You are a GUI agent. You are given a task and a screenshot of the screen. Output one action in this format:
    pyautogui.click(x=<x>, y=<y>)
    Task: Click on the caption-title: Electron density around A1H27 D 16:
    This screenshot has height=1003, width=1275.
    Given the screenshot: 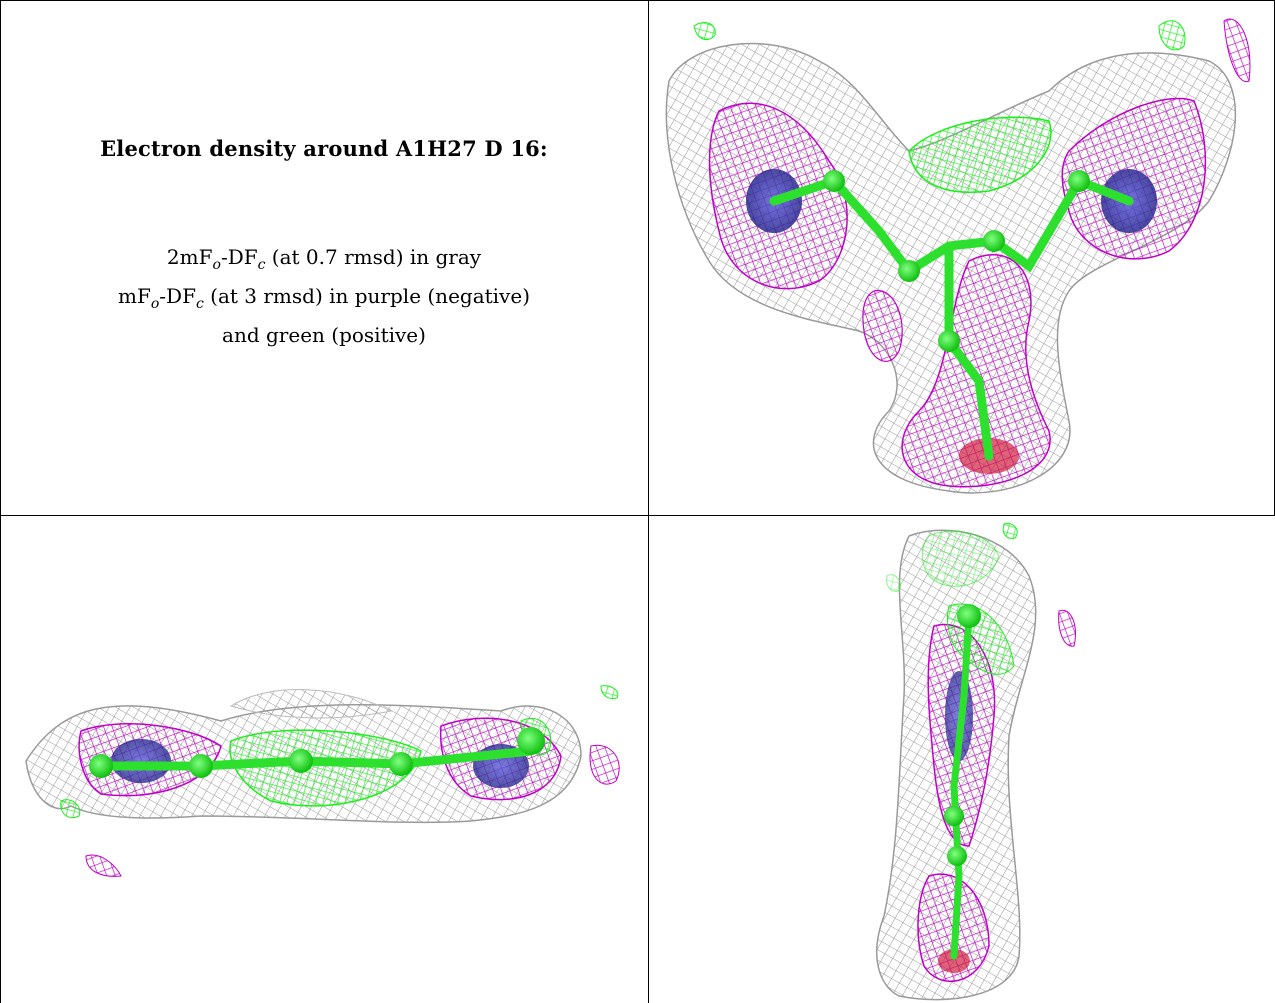 What is the action you would take?
    pyautogui.click(x=324, y=148)
    